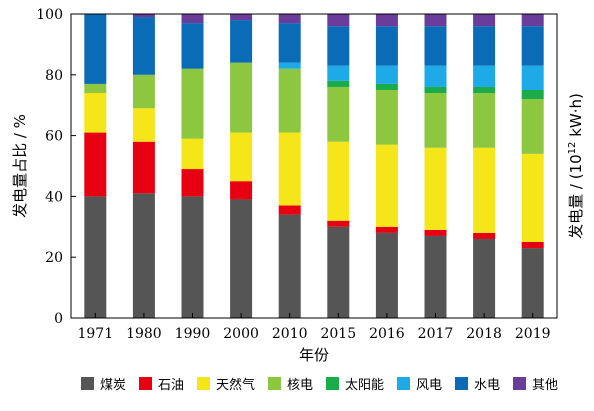 The image size is (594, 411). Describe the element at coordinates (532, 77) in the screenshot. I see `bar-segment-2019-风电` at that location.